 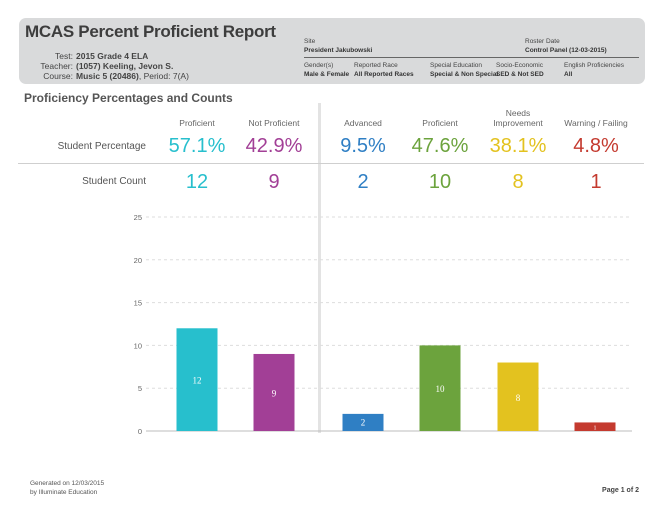 I want to click on bar-label-not-proficient: 9, so click(x=274, y=393).